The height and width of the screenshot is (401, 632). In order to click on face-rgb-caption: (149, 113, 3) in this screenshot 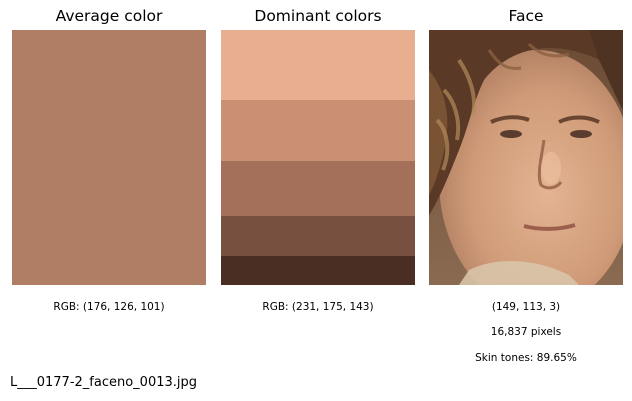, I will do `click(526, 307)`.